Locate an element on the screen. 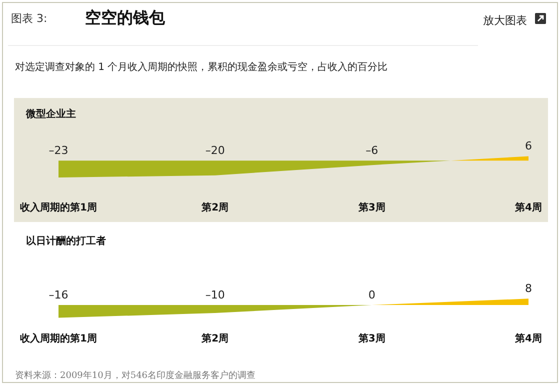 This screenshot has height=385, width=560. text: 资料来源：2009年10月，对546名印度金融服务客户的调查 is located at coordinates (135, 376).